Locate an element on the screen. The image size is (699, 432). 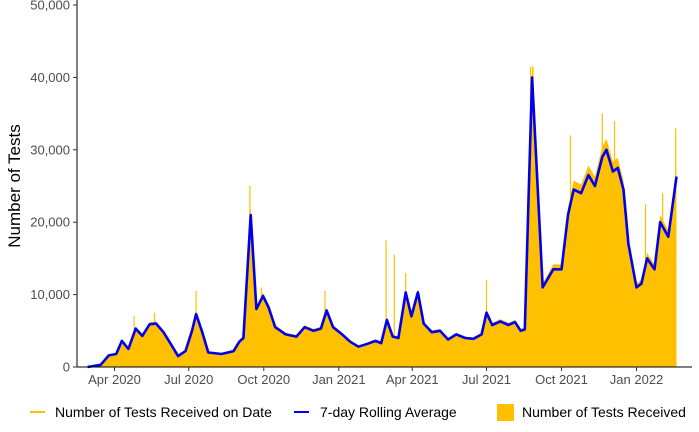
y-tick-label: 30,000 is located at coordinates (50, 149).